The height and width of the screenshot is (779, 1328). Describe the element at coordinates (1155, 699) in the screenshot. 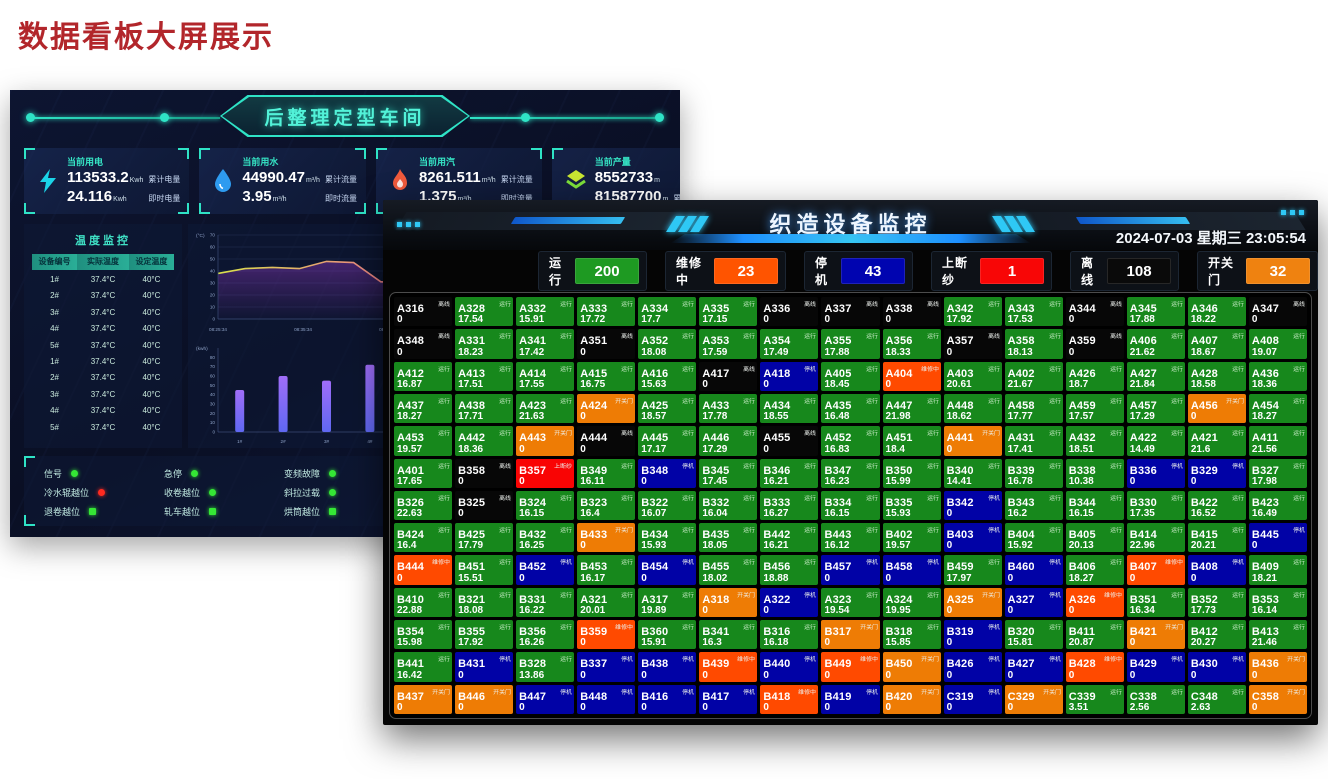

I see `device-tile: C338 运行 2.56` at that location.